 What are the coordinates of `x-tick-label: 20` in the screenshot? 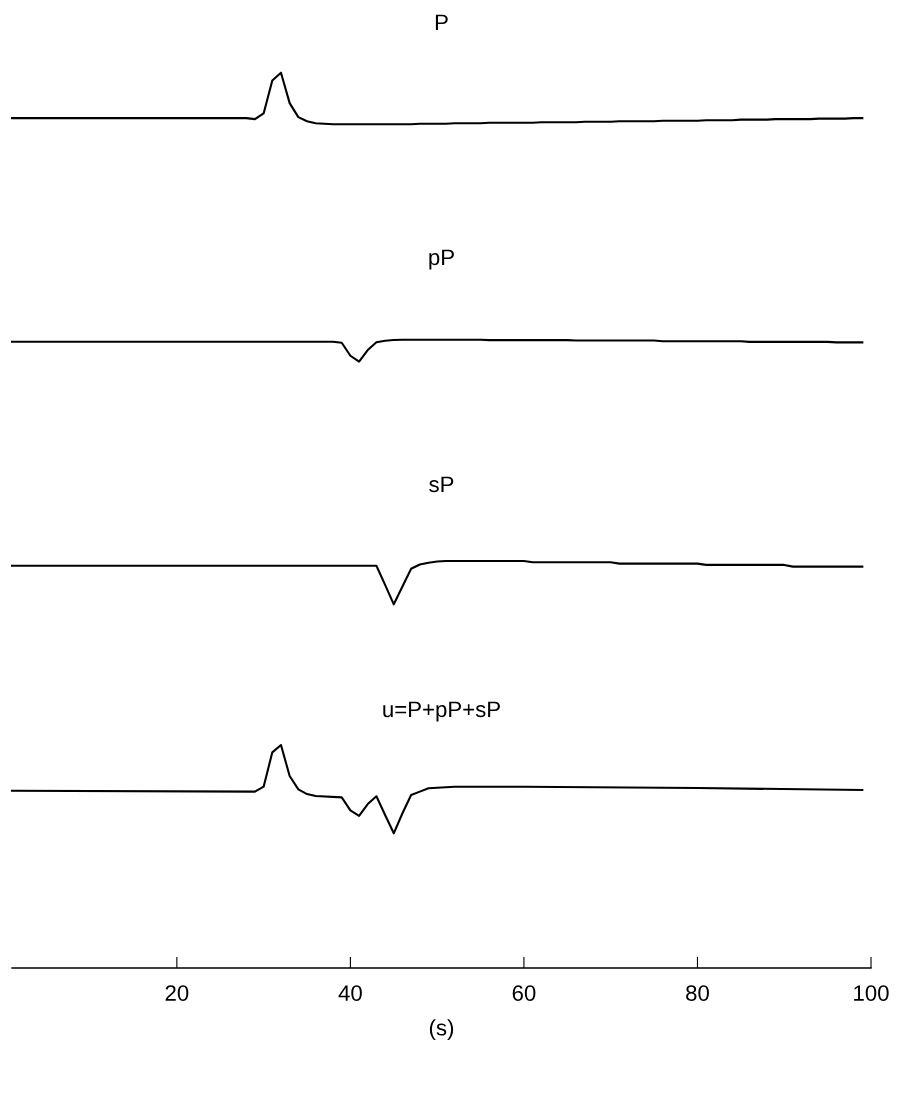 It's located at (177, 993).